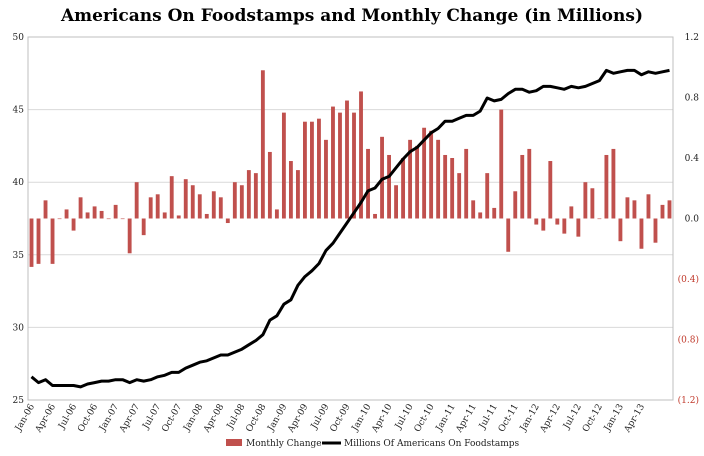 This screenshot has height=456, width=704. What do you see at coordinates (431, 444) in the screenshot?
I see `legend-label-foodstamps: Millions Of Americans On Foodstamps` at bounding box center [431, 444].